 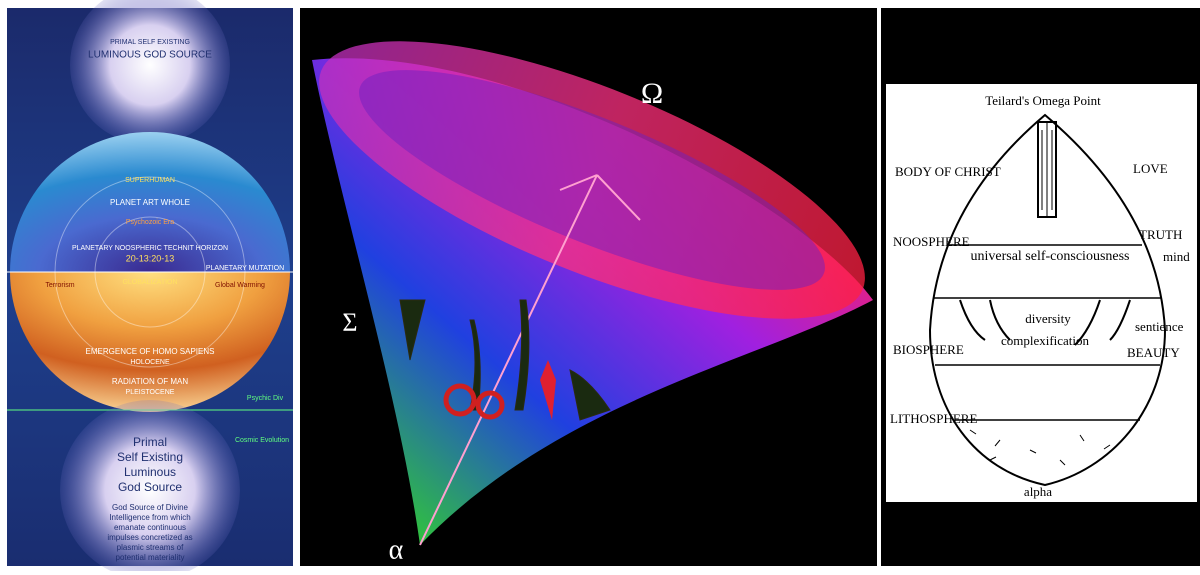 What do you see at coordinates (240, 285) in the screenshot?
I see `band-label: Global Warming` at bounding box center [240, 285].